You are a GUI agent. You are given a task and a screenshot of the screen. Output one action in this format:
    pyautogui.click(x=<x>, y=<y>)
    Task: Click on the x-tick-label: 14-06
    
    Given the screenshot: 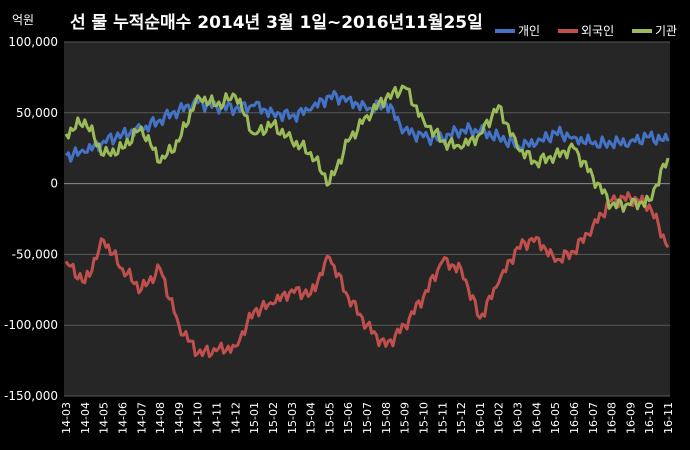 What is the action you would take?
    pyautogui.click(x=122, y=418)
    